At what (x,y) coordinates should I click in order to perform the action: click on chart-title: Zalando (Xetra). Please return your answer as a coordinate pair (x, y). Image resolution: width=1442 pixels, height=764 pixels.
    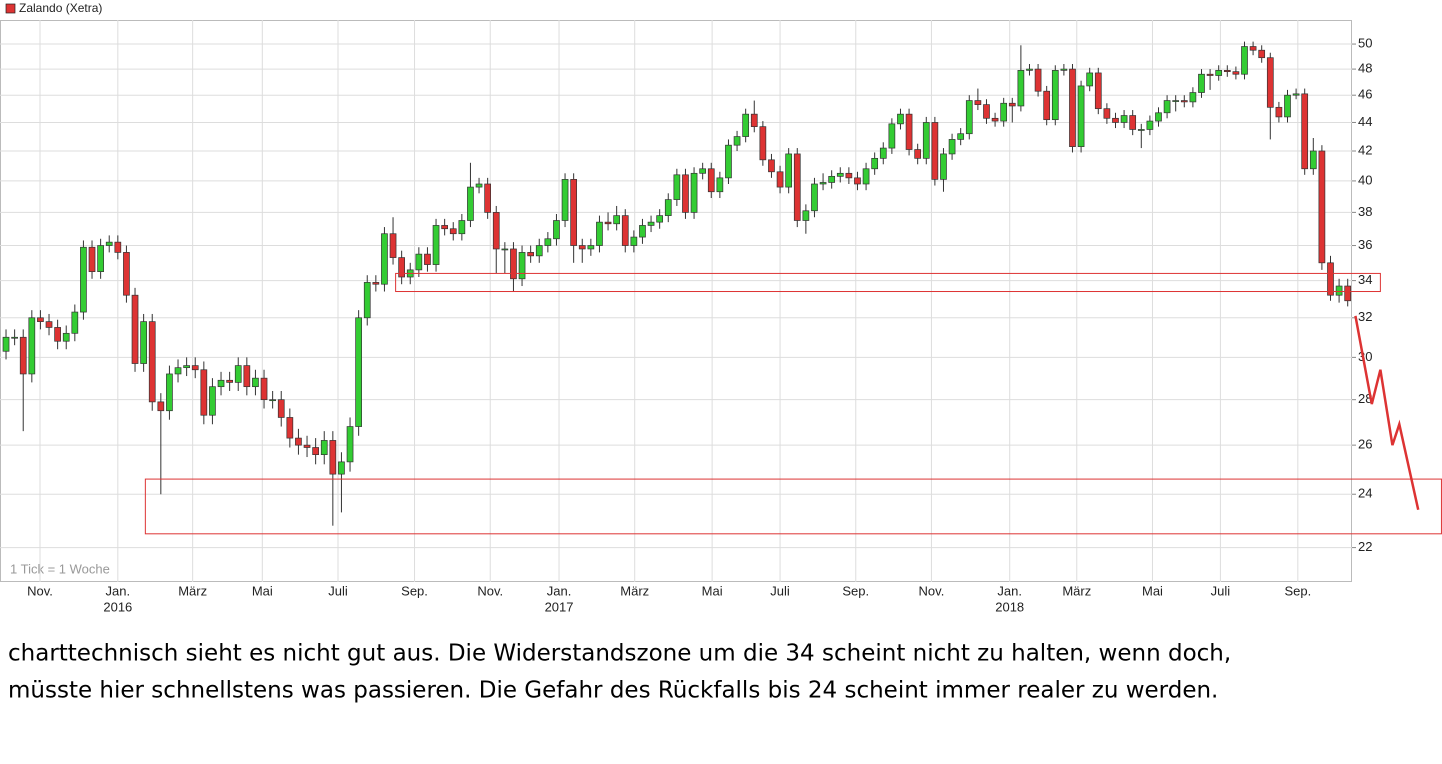
    Looking at the image, I should click on (60, 8).